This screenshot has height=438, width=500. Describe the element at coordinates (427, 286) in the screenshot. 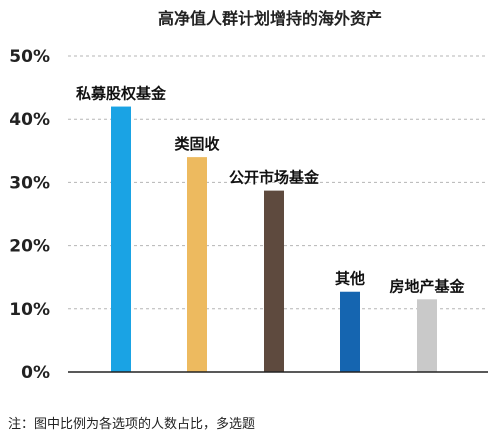

I see `bar-category-label: 房地产基金` at that location.